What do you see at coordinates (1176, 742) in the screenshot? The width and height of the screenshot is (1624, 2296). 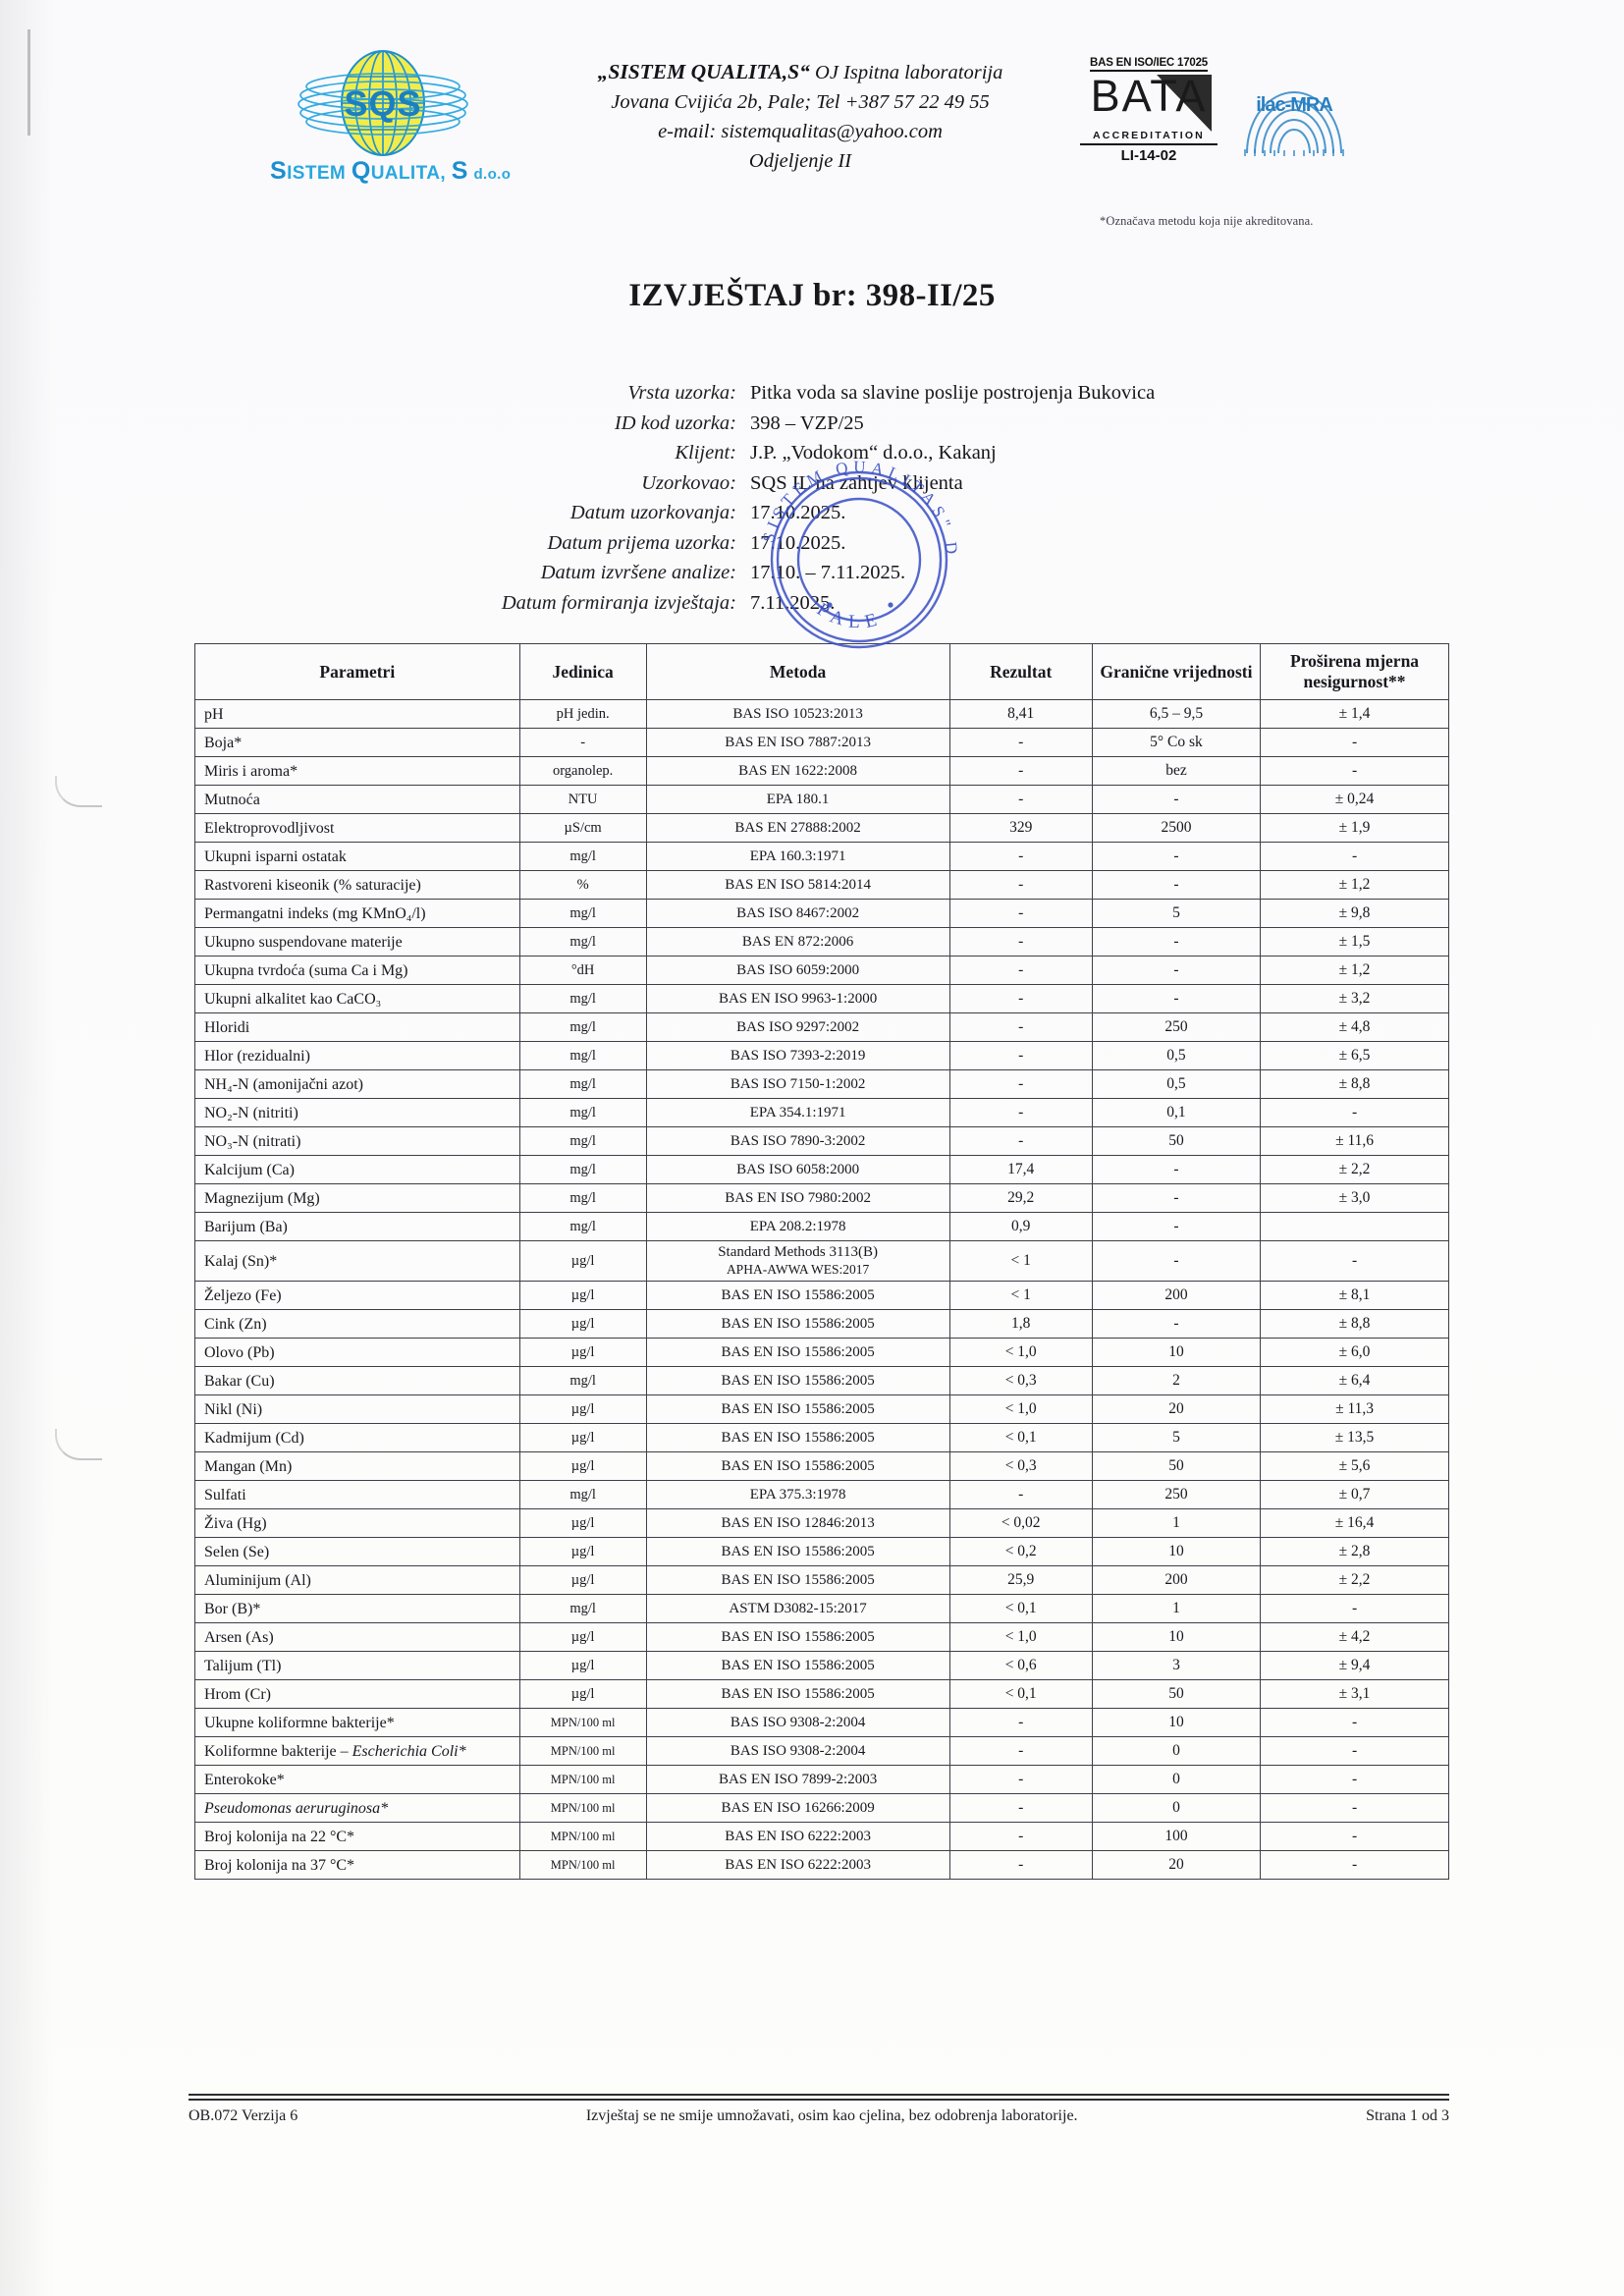 I see `cell-granicne-vrijednosti: 5° Co sk` at bounding box center [1176, 742].